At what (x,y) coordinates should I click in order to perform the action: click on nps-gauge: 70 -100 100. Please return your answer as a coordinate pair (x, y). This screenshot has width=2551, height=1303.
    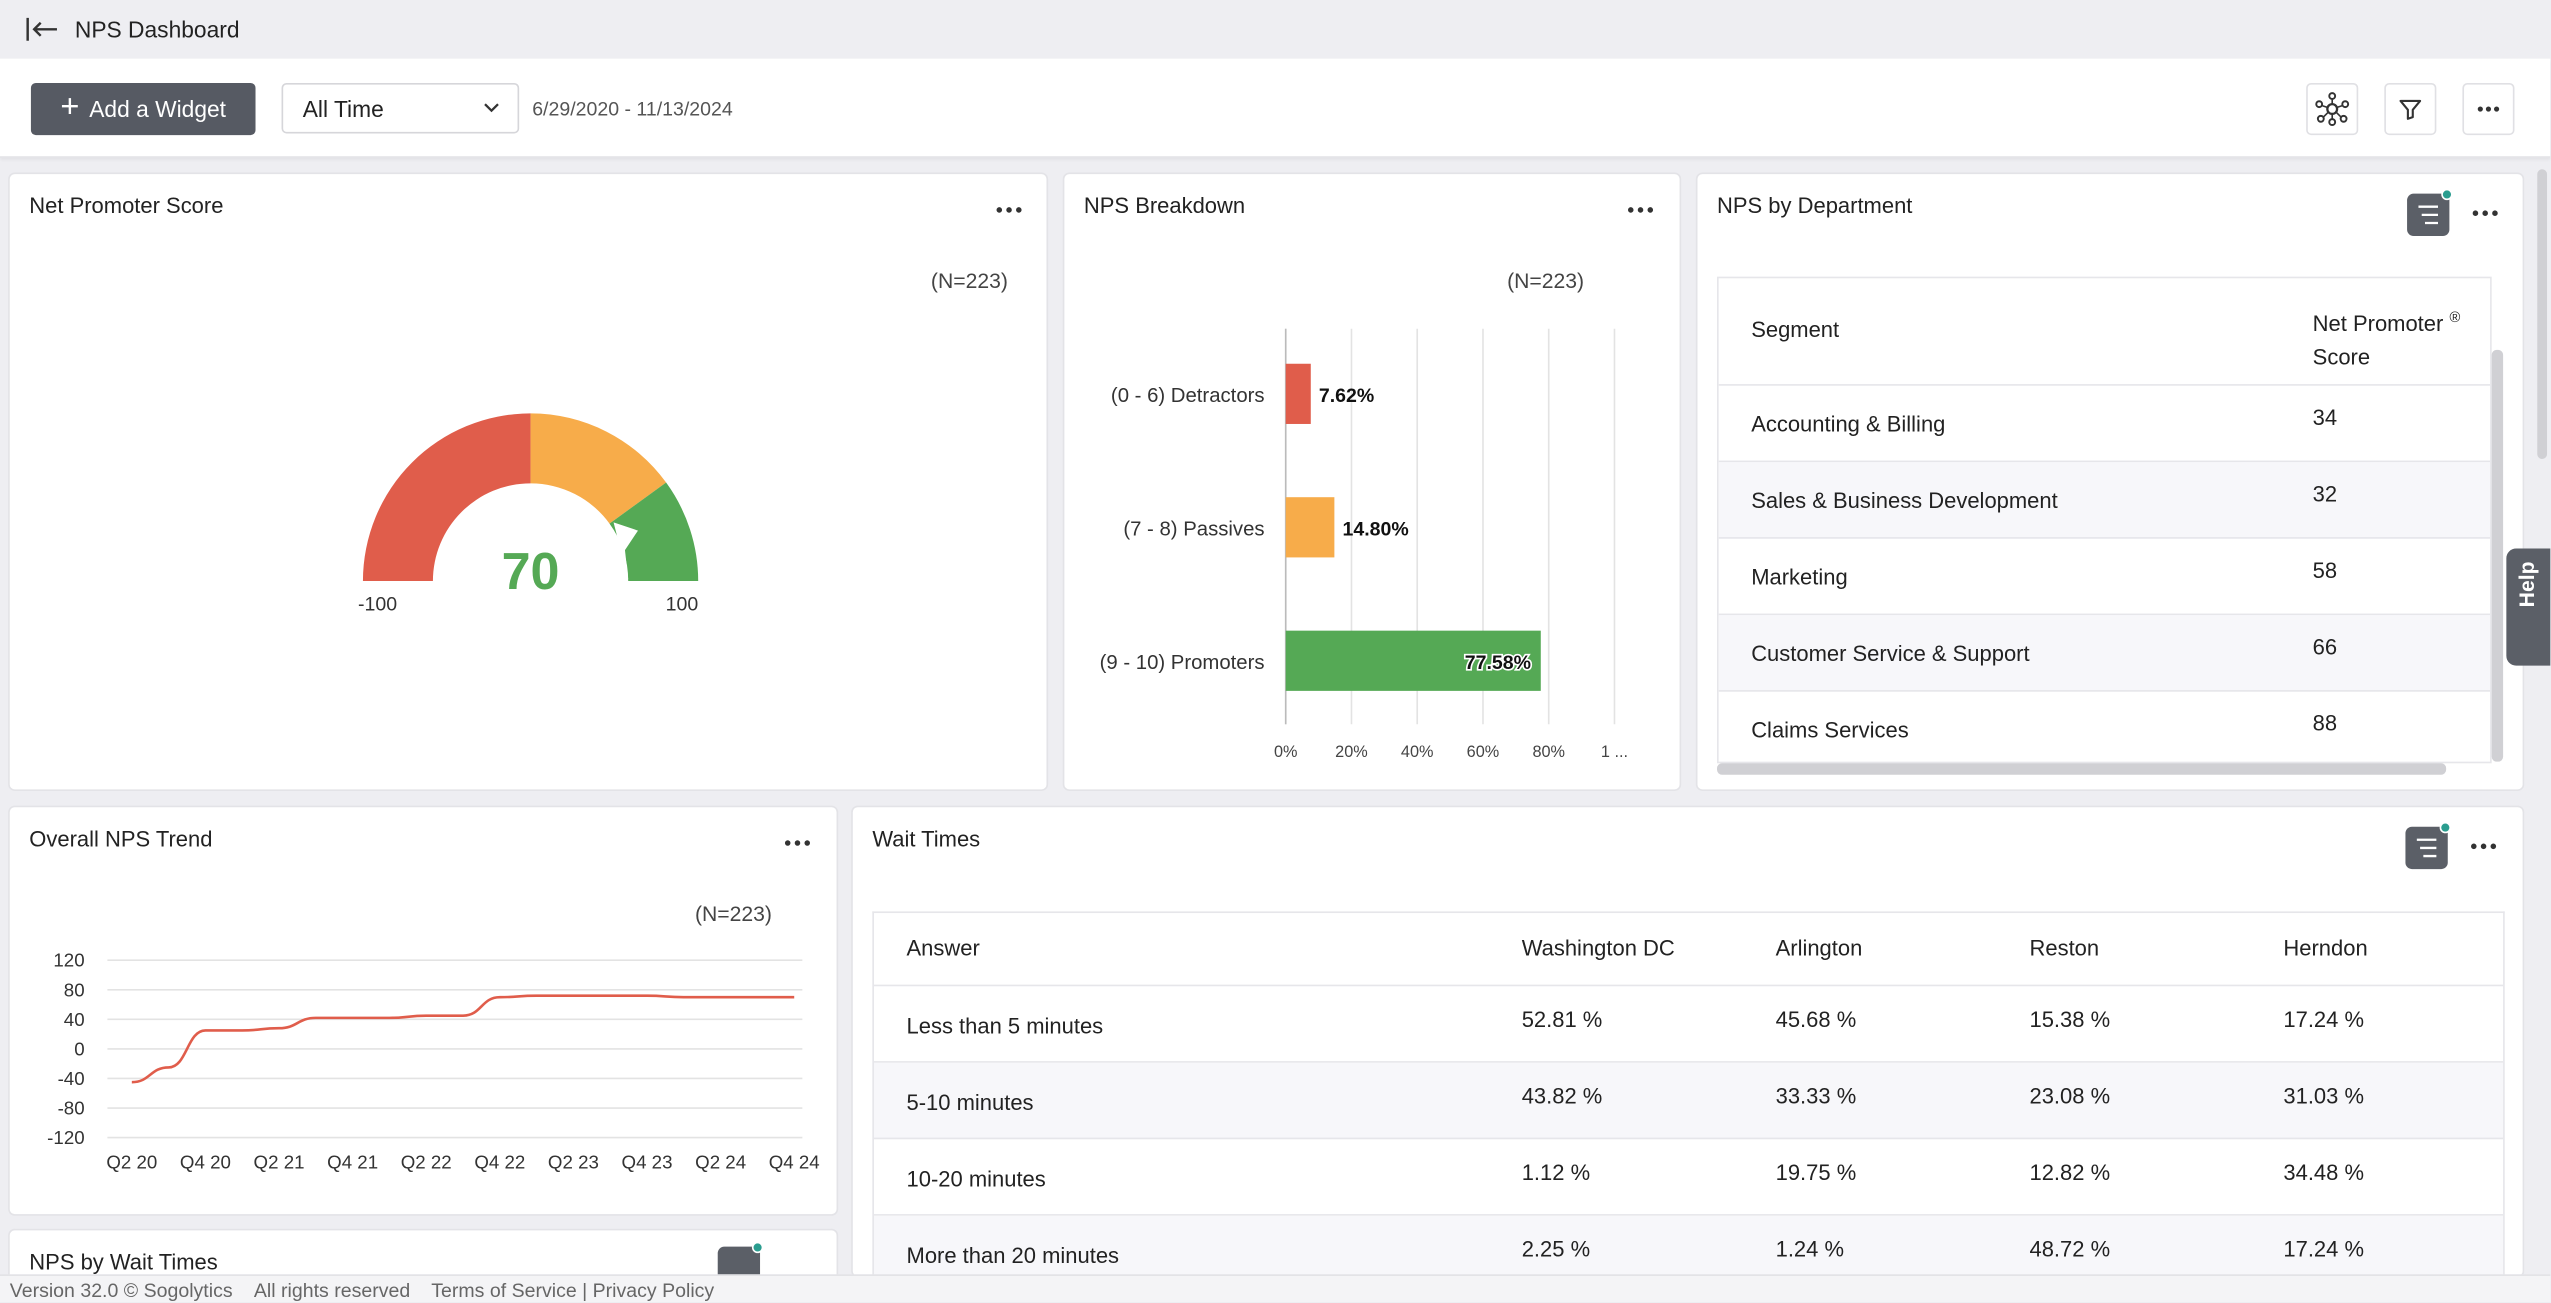
    Looking at the image, I should click on (528, 514).